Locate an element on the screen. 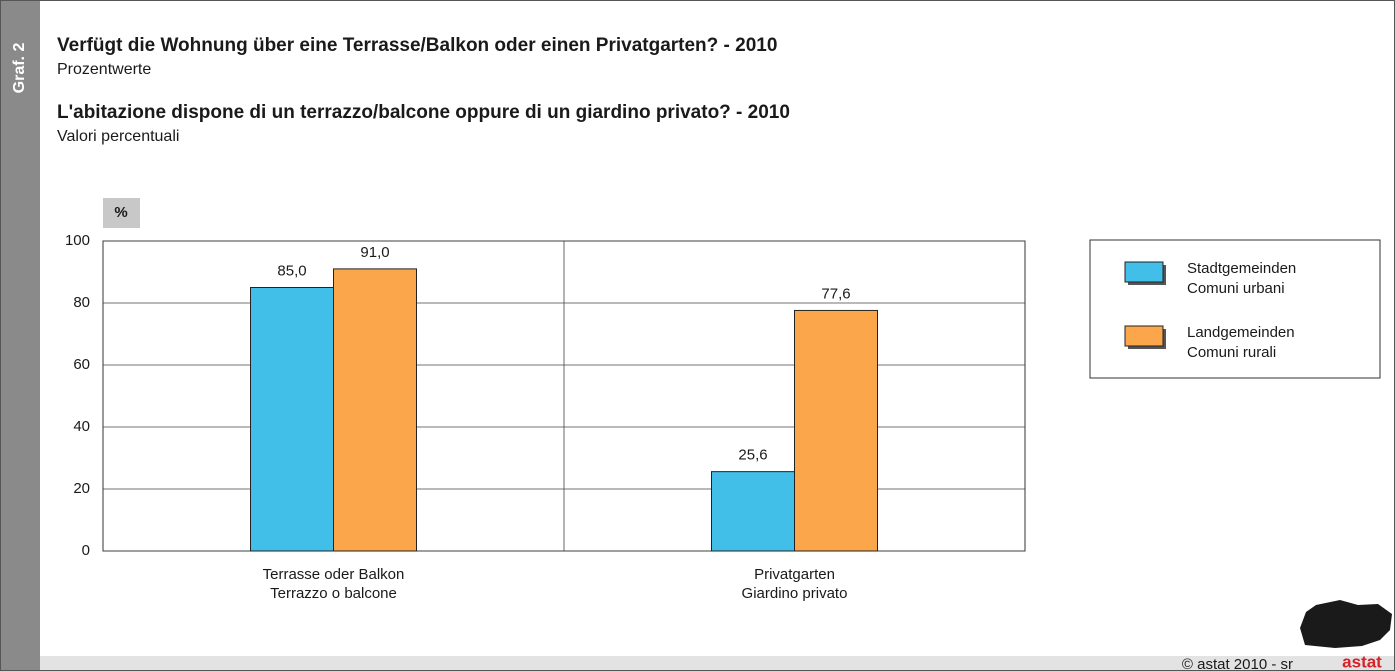 The height and width of the screenshot is (671, 1395). value-label: 77,6 is located at coordinates (835, 293).